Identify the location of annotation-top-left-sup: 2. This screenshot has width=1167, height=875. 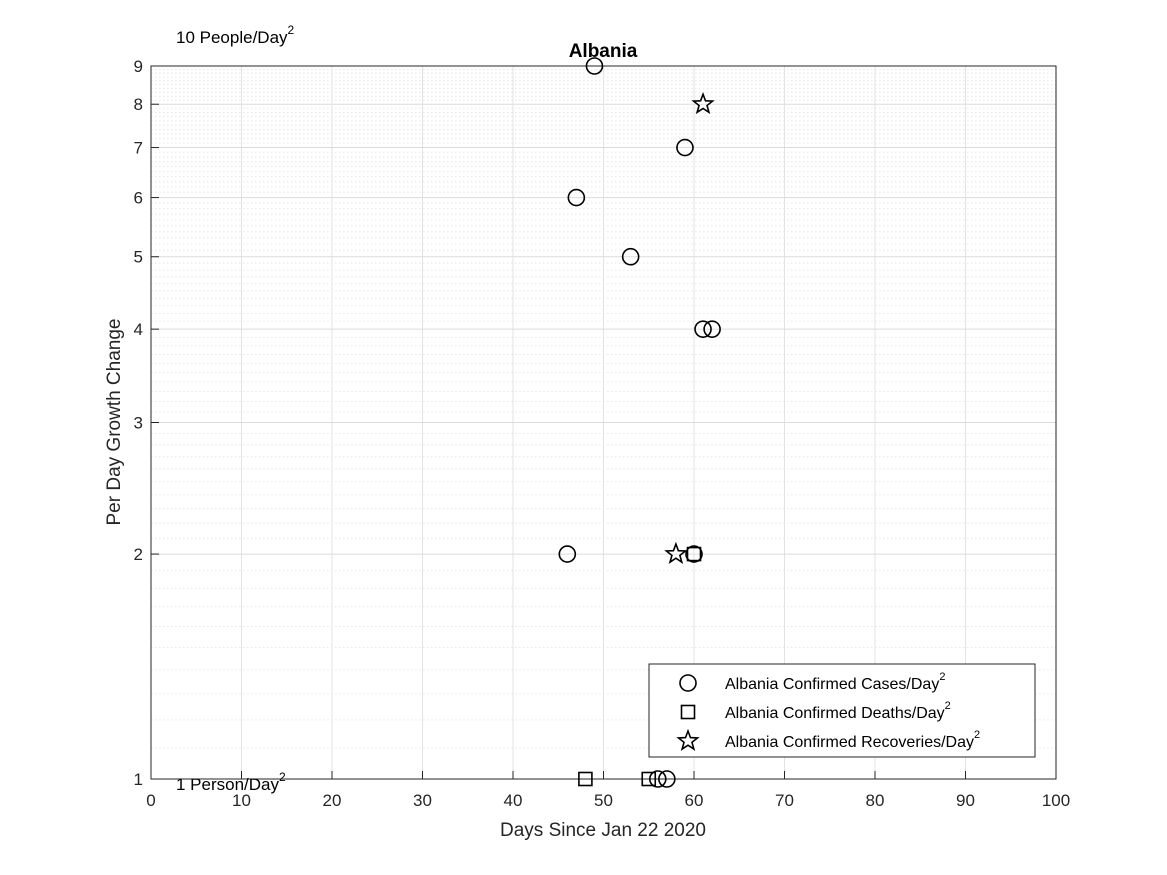
(291, 30).